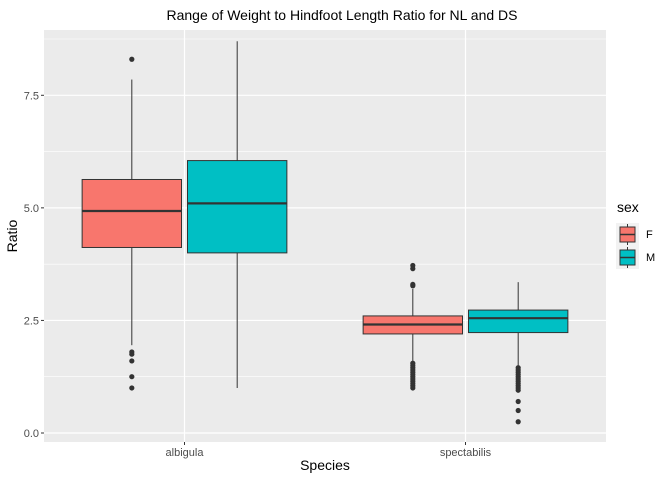 This screenshot has width=672, height=480. Describe the element at coordinates (466, 453) in the screenshot. I see `x-tick-label: spectabilis` at that location.